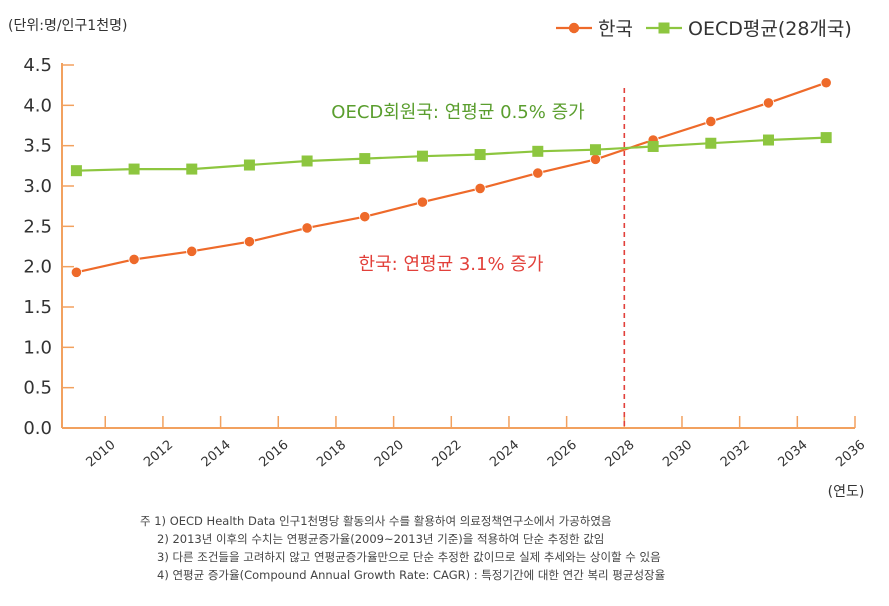 This screenshot has height=606, width=889. I want to click on annotation-1: OECD회원국: 연평균 0.5% 증가, so click(457, 112).